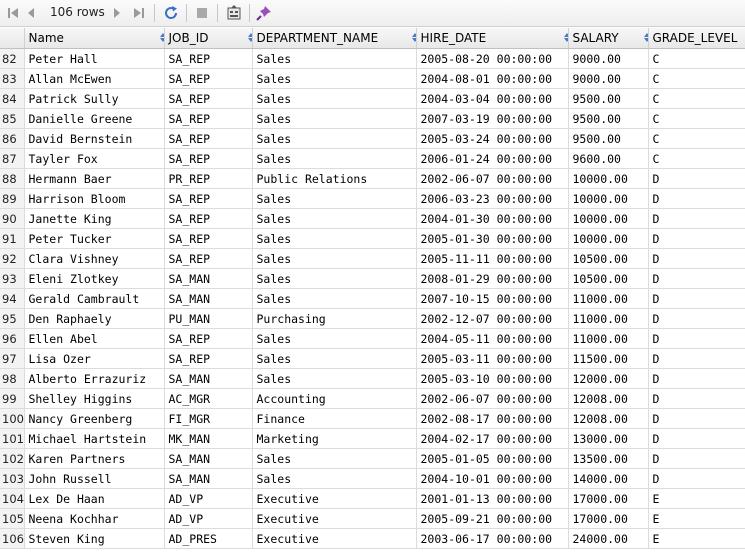  I want to click on cell-hire-date: 2002-12-07 00:00:00, so click(492, 318).